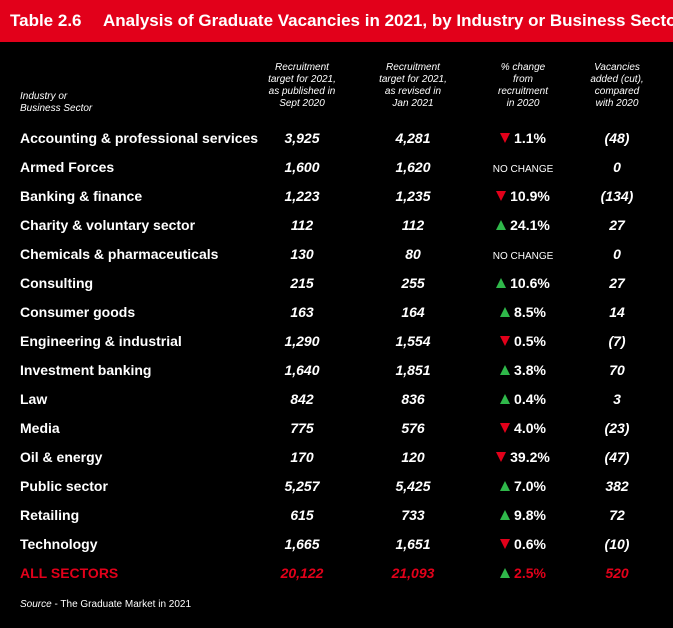 This screenshot has width=673, height=628. I want to click on target-published: 163, so click(302, 312).